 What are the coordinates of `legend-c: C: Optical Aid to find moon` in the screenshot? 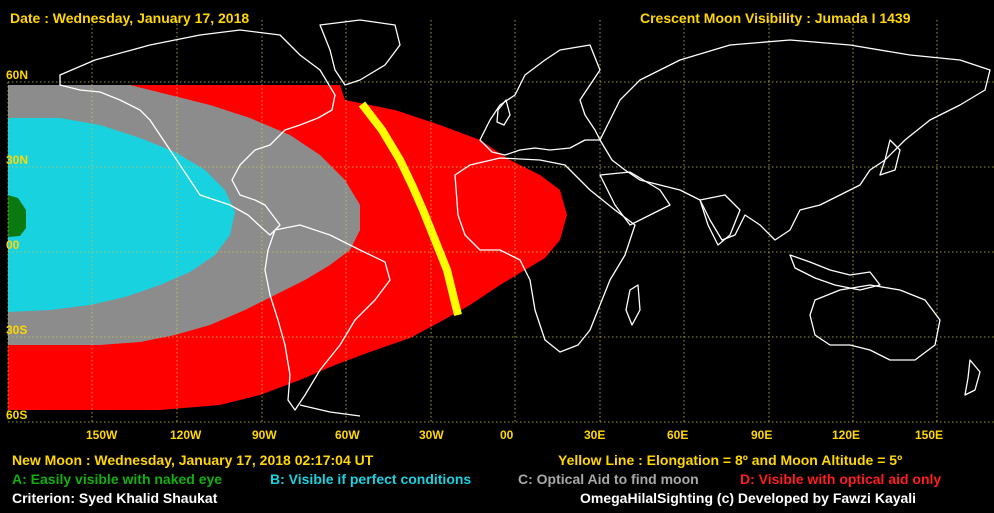 It's located at (608, 479).